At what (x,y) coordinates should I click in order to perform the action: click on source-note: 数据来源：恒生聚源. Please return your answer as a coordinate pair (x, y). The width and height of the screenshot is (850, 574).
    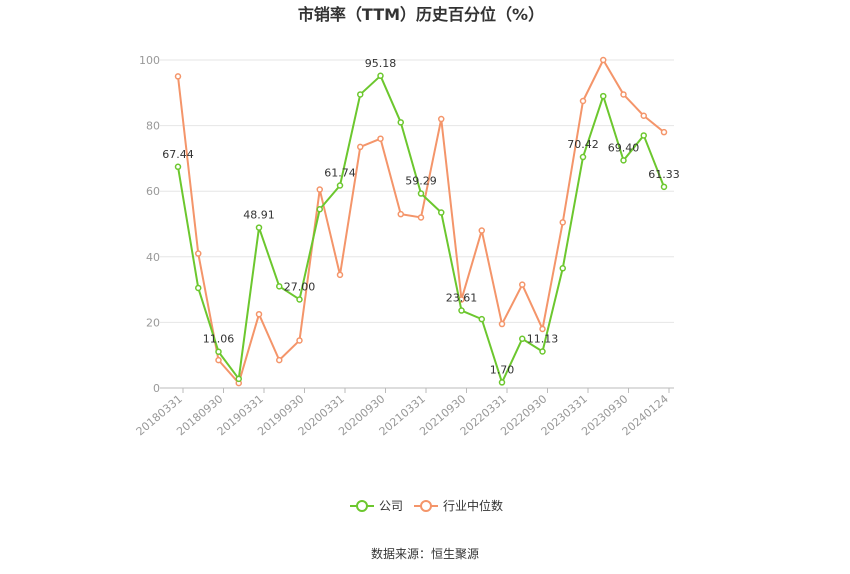
    Looking at the image, I should click on (425, 553).